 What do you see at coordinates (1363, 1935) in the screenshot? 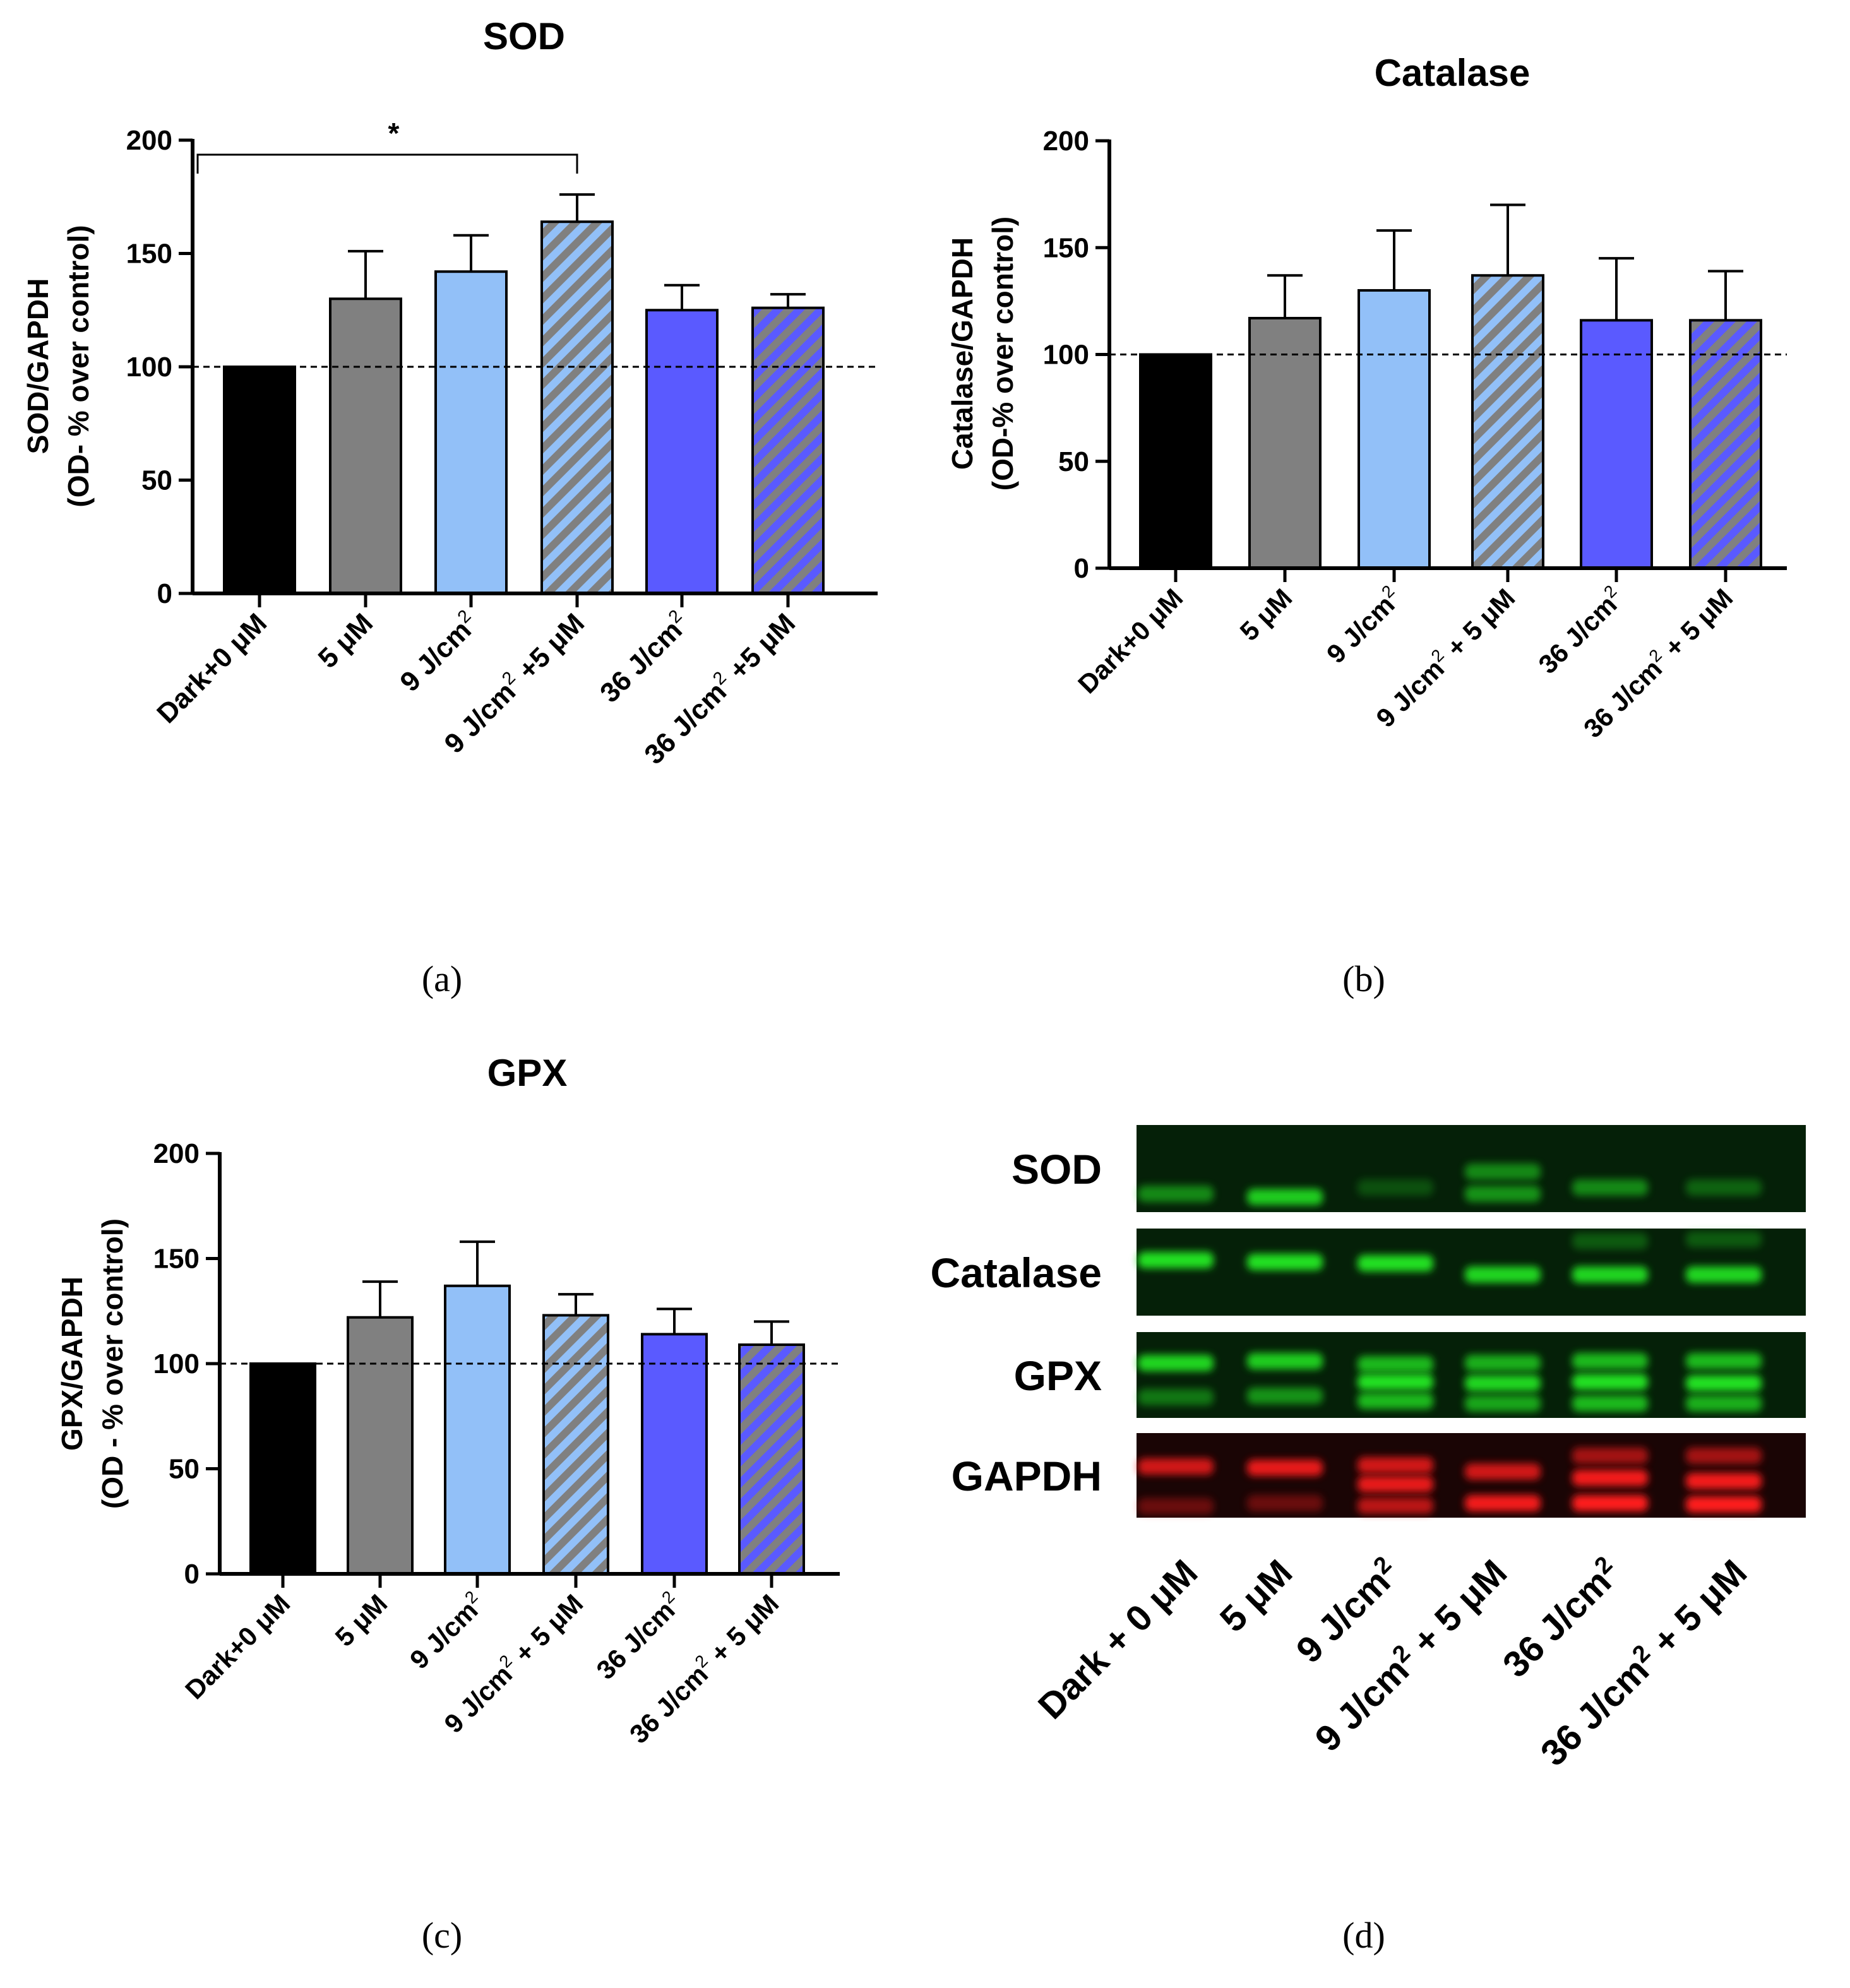
I see `caption-d: (d)` at bounding box center [1363, 1935].